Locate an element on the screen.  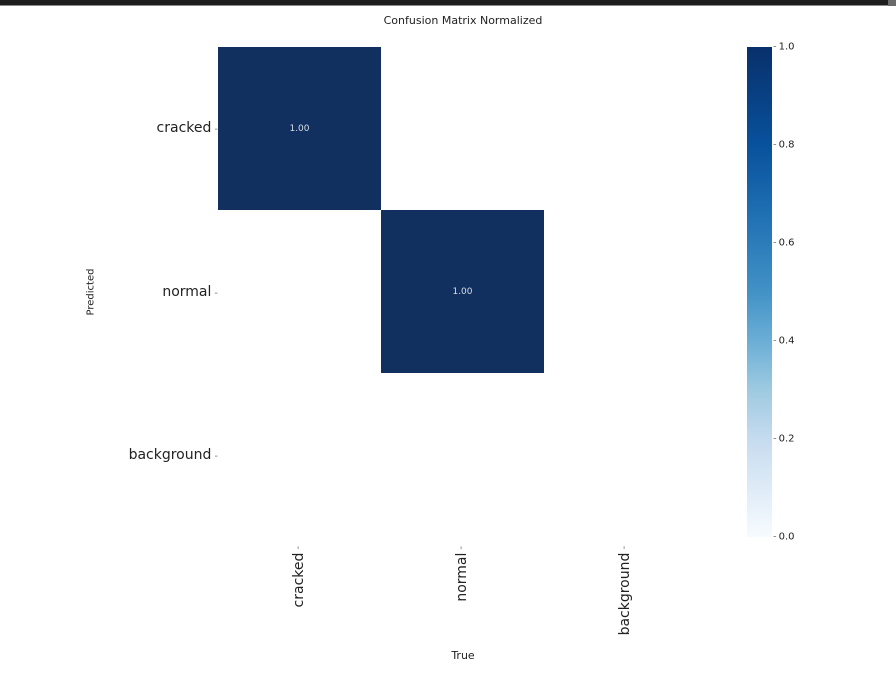
colorbar-tick: -0.6 is located at coordinates (784, 243).